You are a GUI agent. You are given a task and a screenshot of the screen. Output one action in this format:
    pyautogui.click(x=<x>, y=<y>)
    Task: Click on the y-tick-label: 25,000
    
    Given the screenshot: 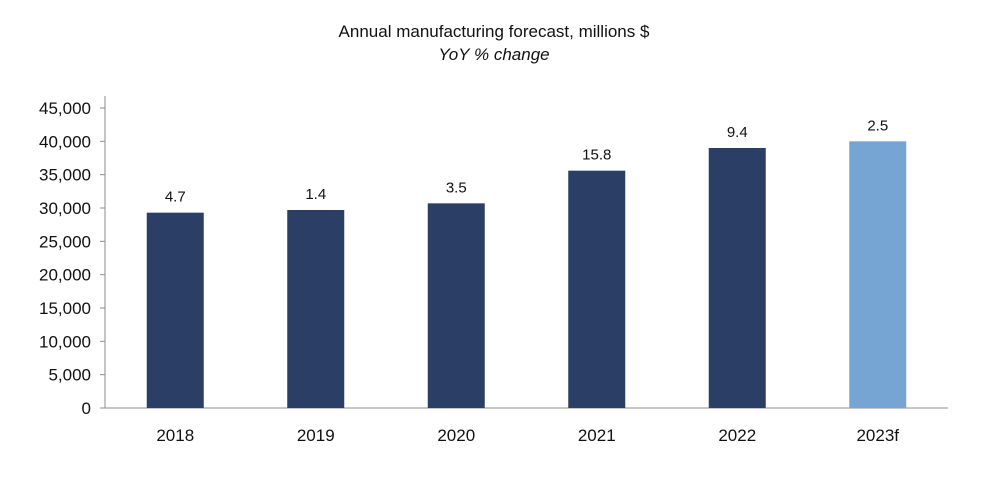 What is the action you would take?
    pyautogui.click(x=65, y=241)
    